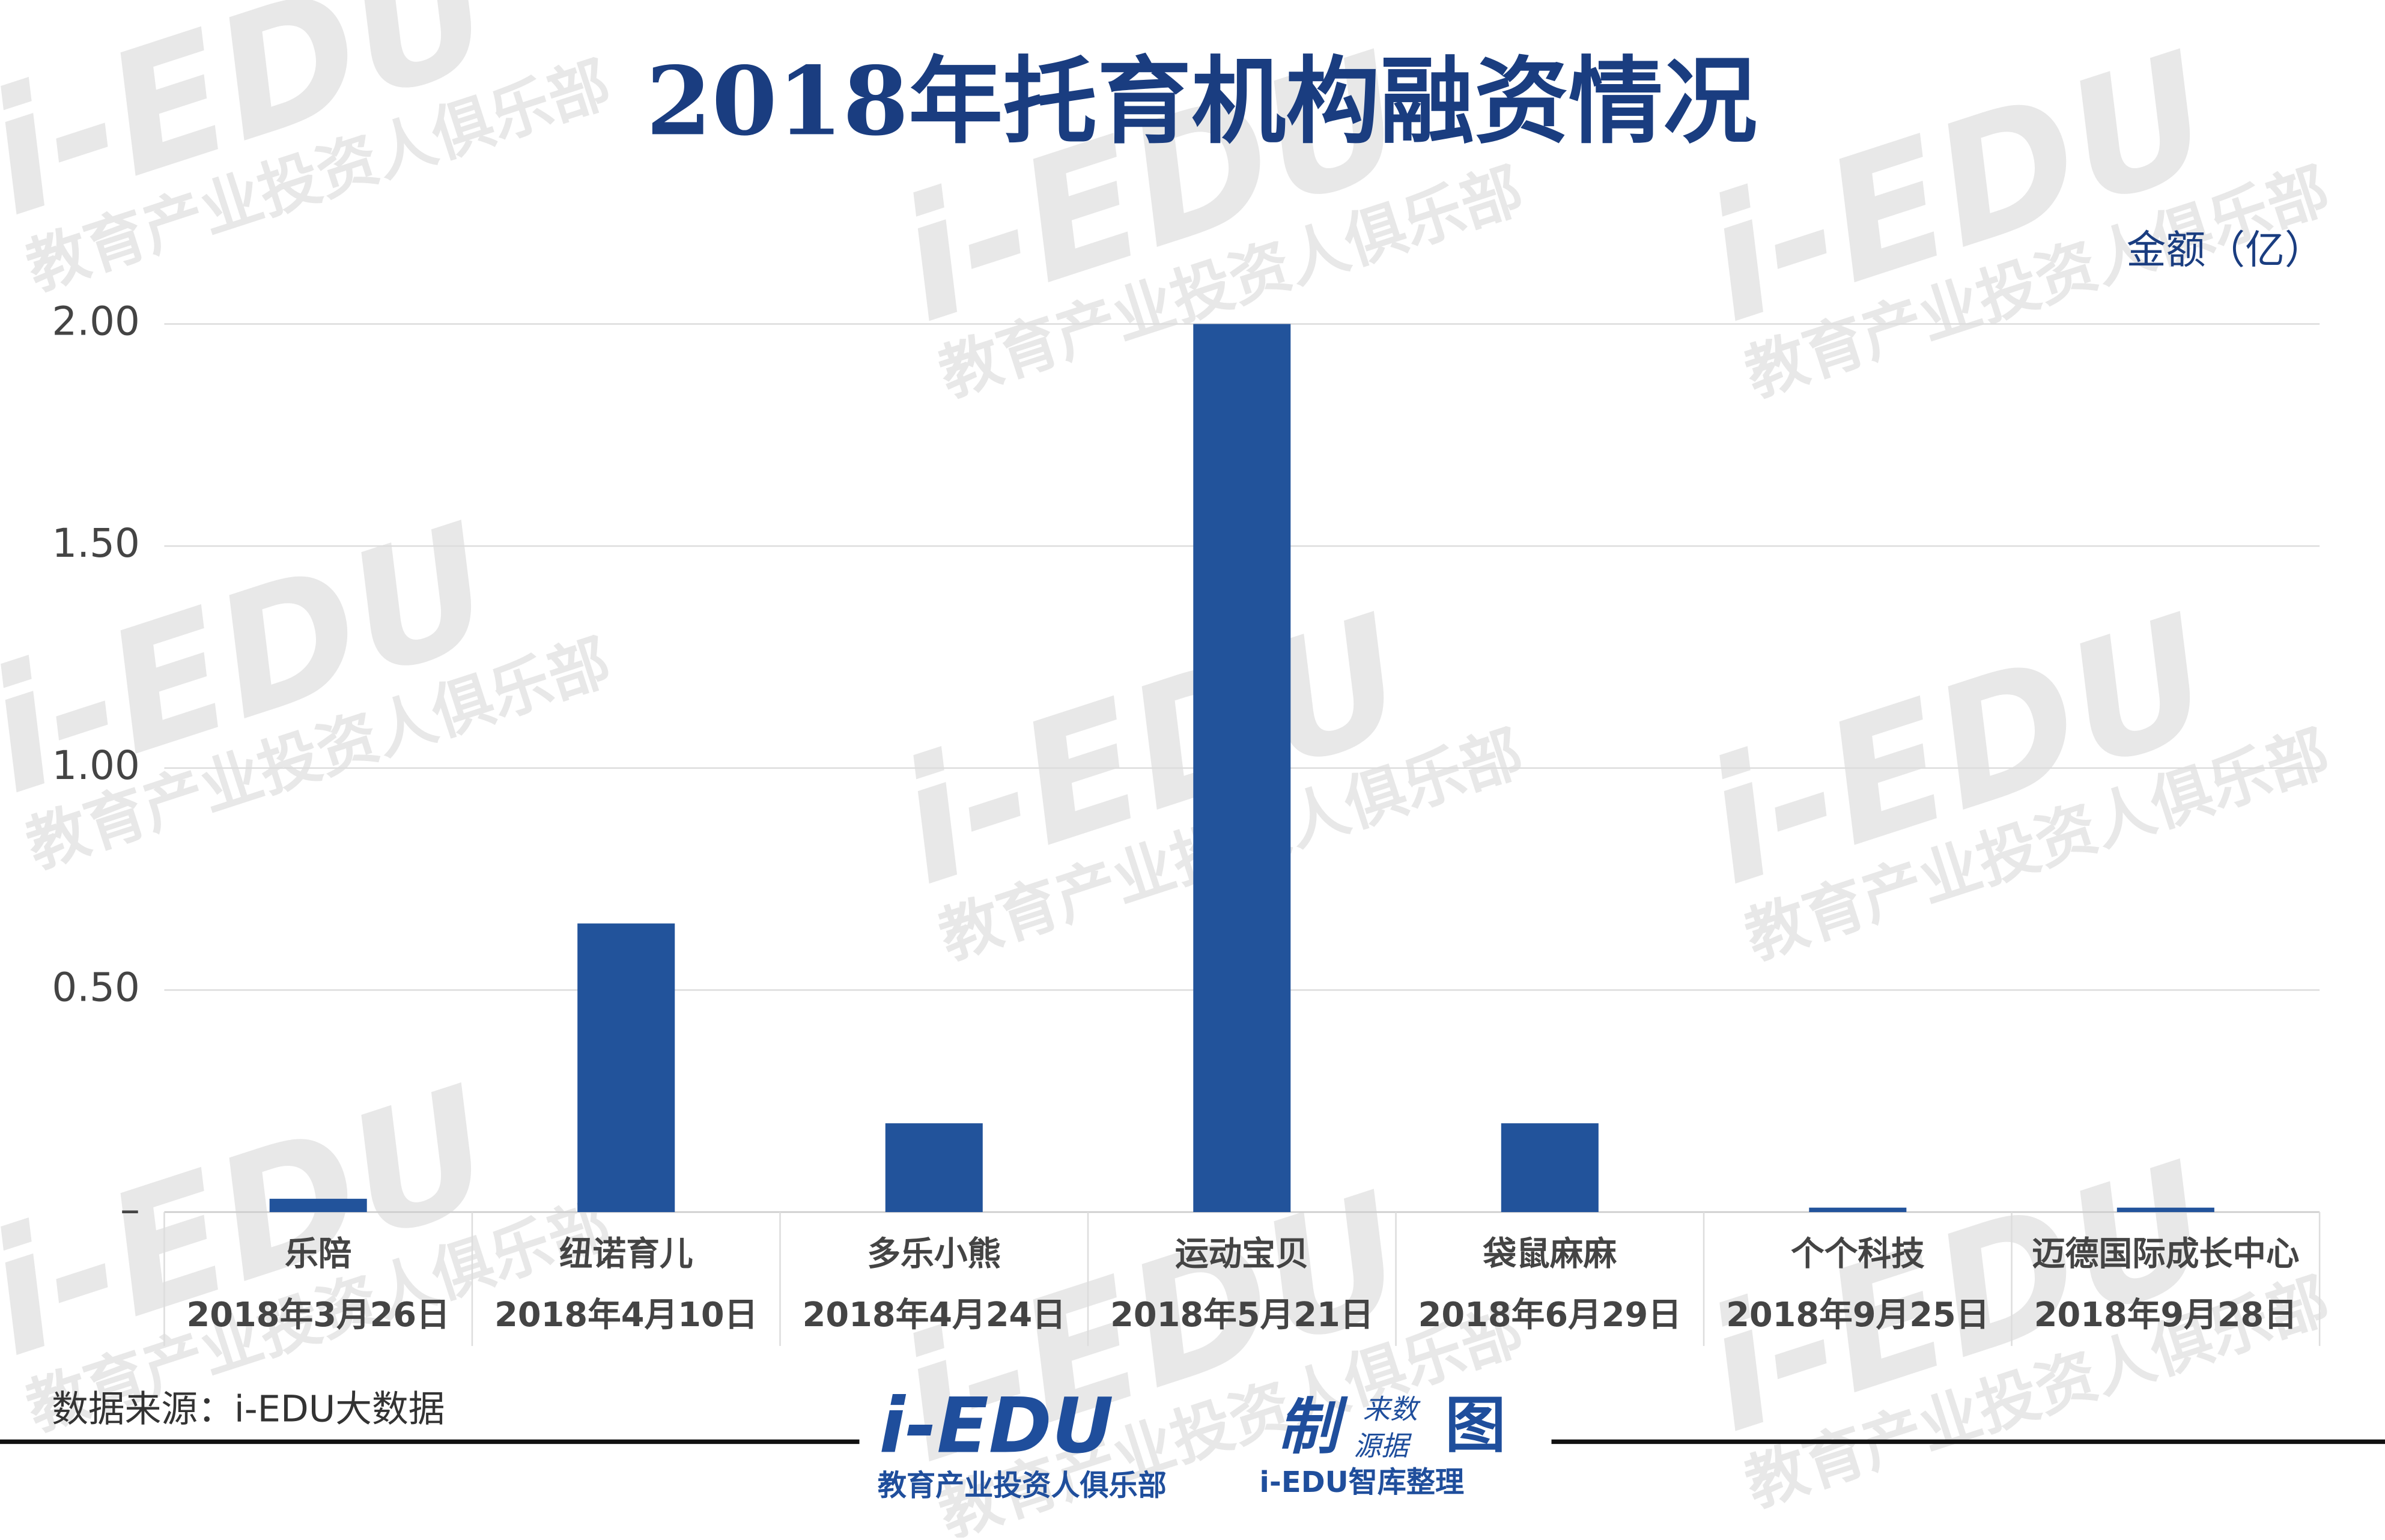 The width and height of the screenshot is (2385, 1540). I want to click on x-tick-date: 2018年4月10日, so click(626, 1315).